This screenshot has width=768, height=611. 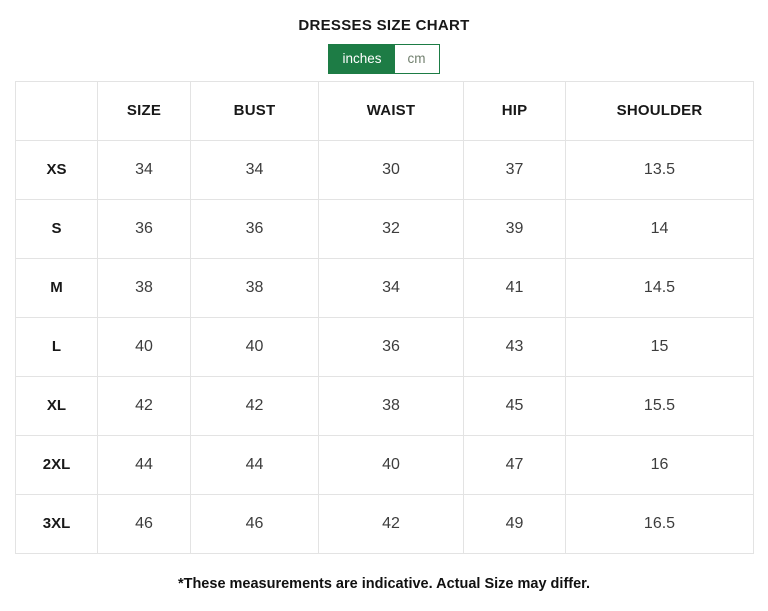 I want to click on table-row: 3XL 46 46 42 49 16.5, so click(x=384, y=523).